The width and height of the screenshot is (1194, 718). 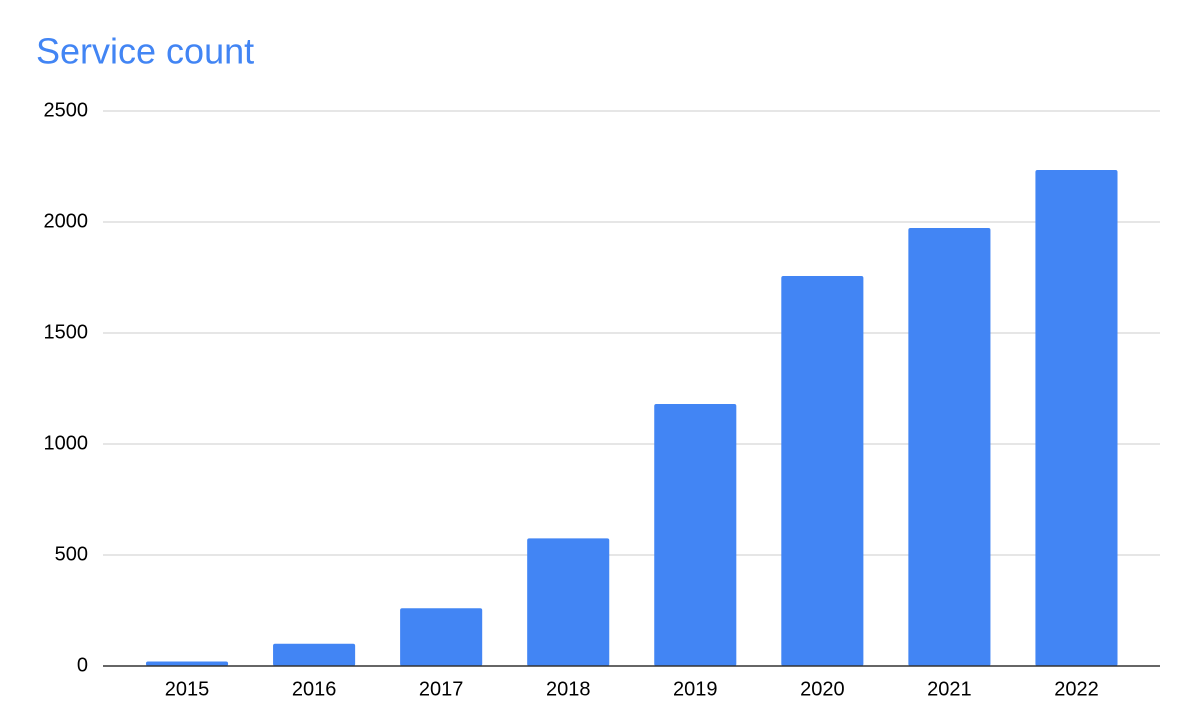 I want to click on x-tick-label: 2020, so click(x=822, y=689).